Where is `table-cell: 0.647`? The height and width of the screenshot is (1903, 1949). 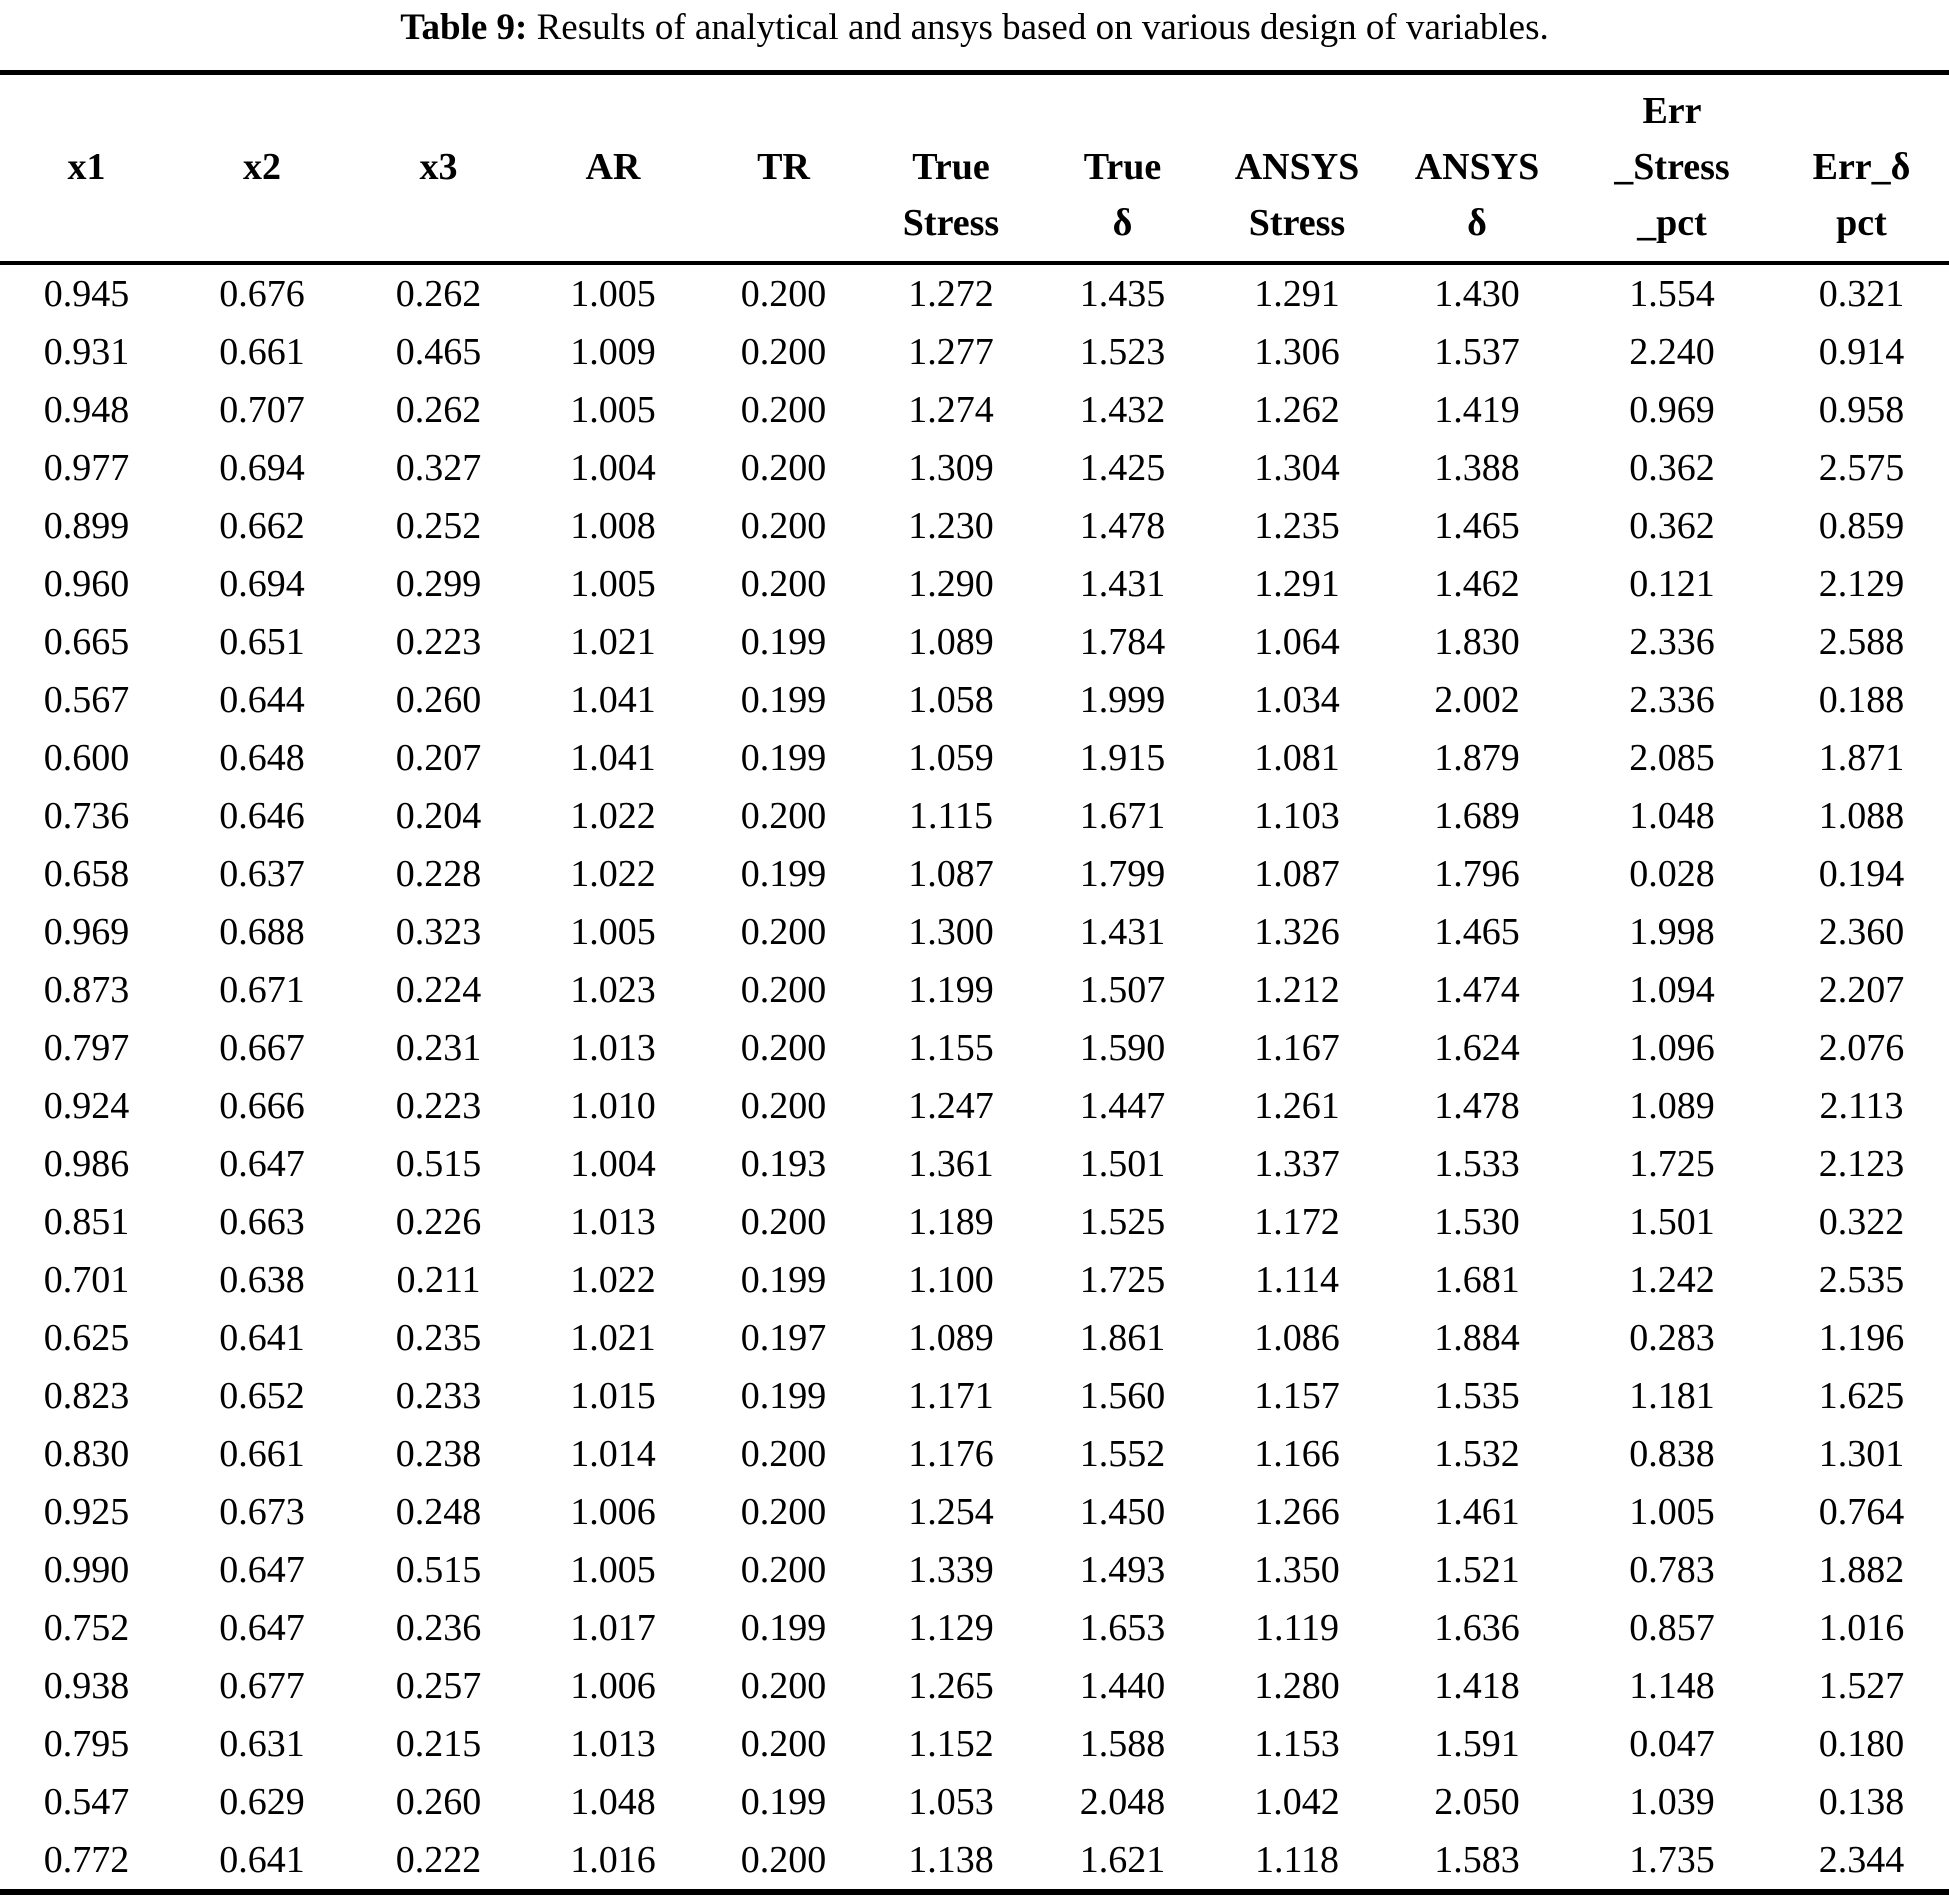 table-cell: 0.647 is located at coordinates (262, 1570).